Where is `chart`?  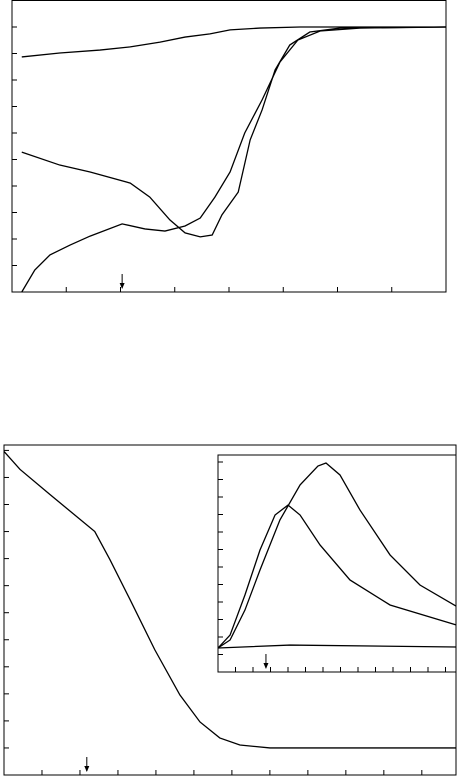 chart is located at coordinates (337, 563).